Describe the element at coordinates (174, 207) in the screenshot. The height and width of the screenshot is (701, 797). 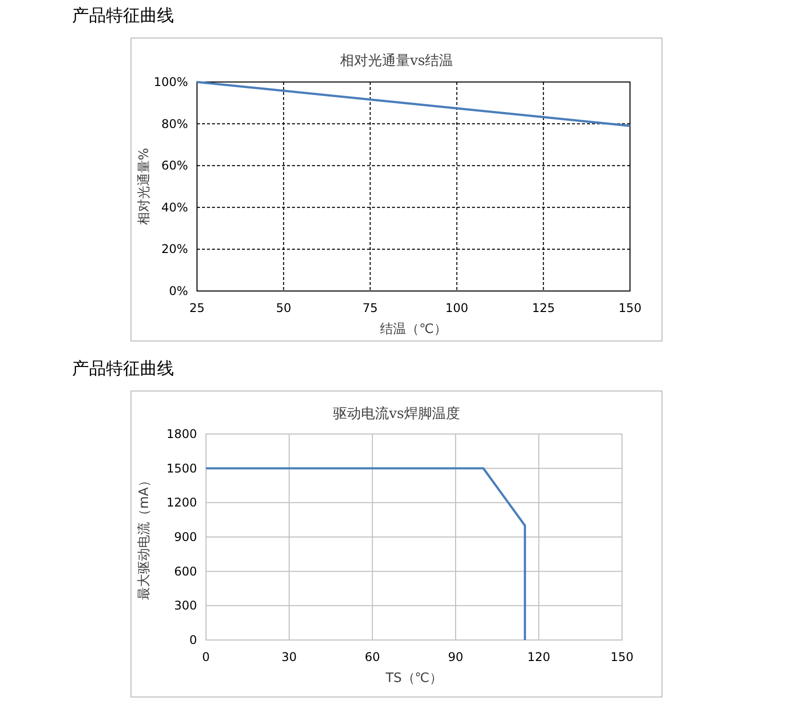
I see `y-tick-label: 40%` at that location.